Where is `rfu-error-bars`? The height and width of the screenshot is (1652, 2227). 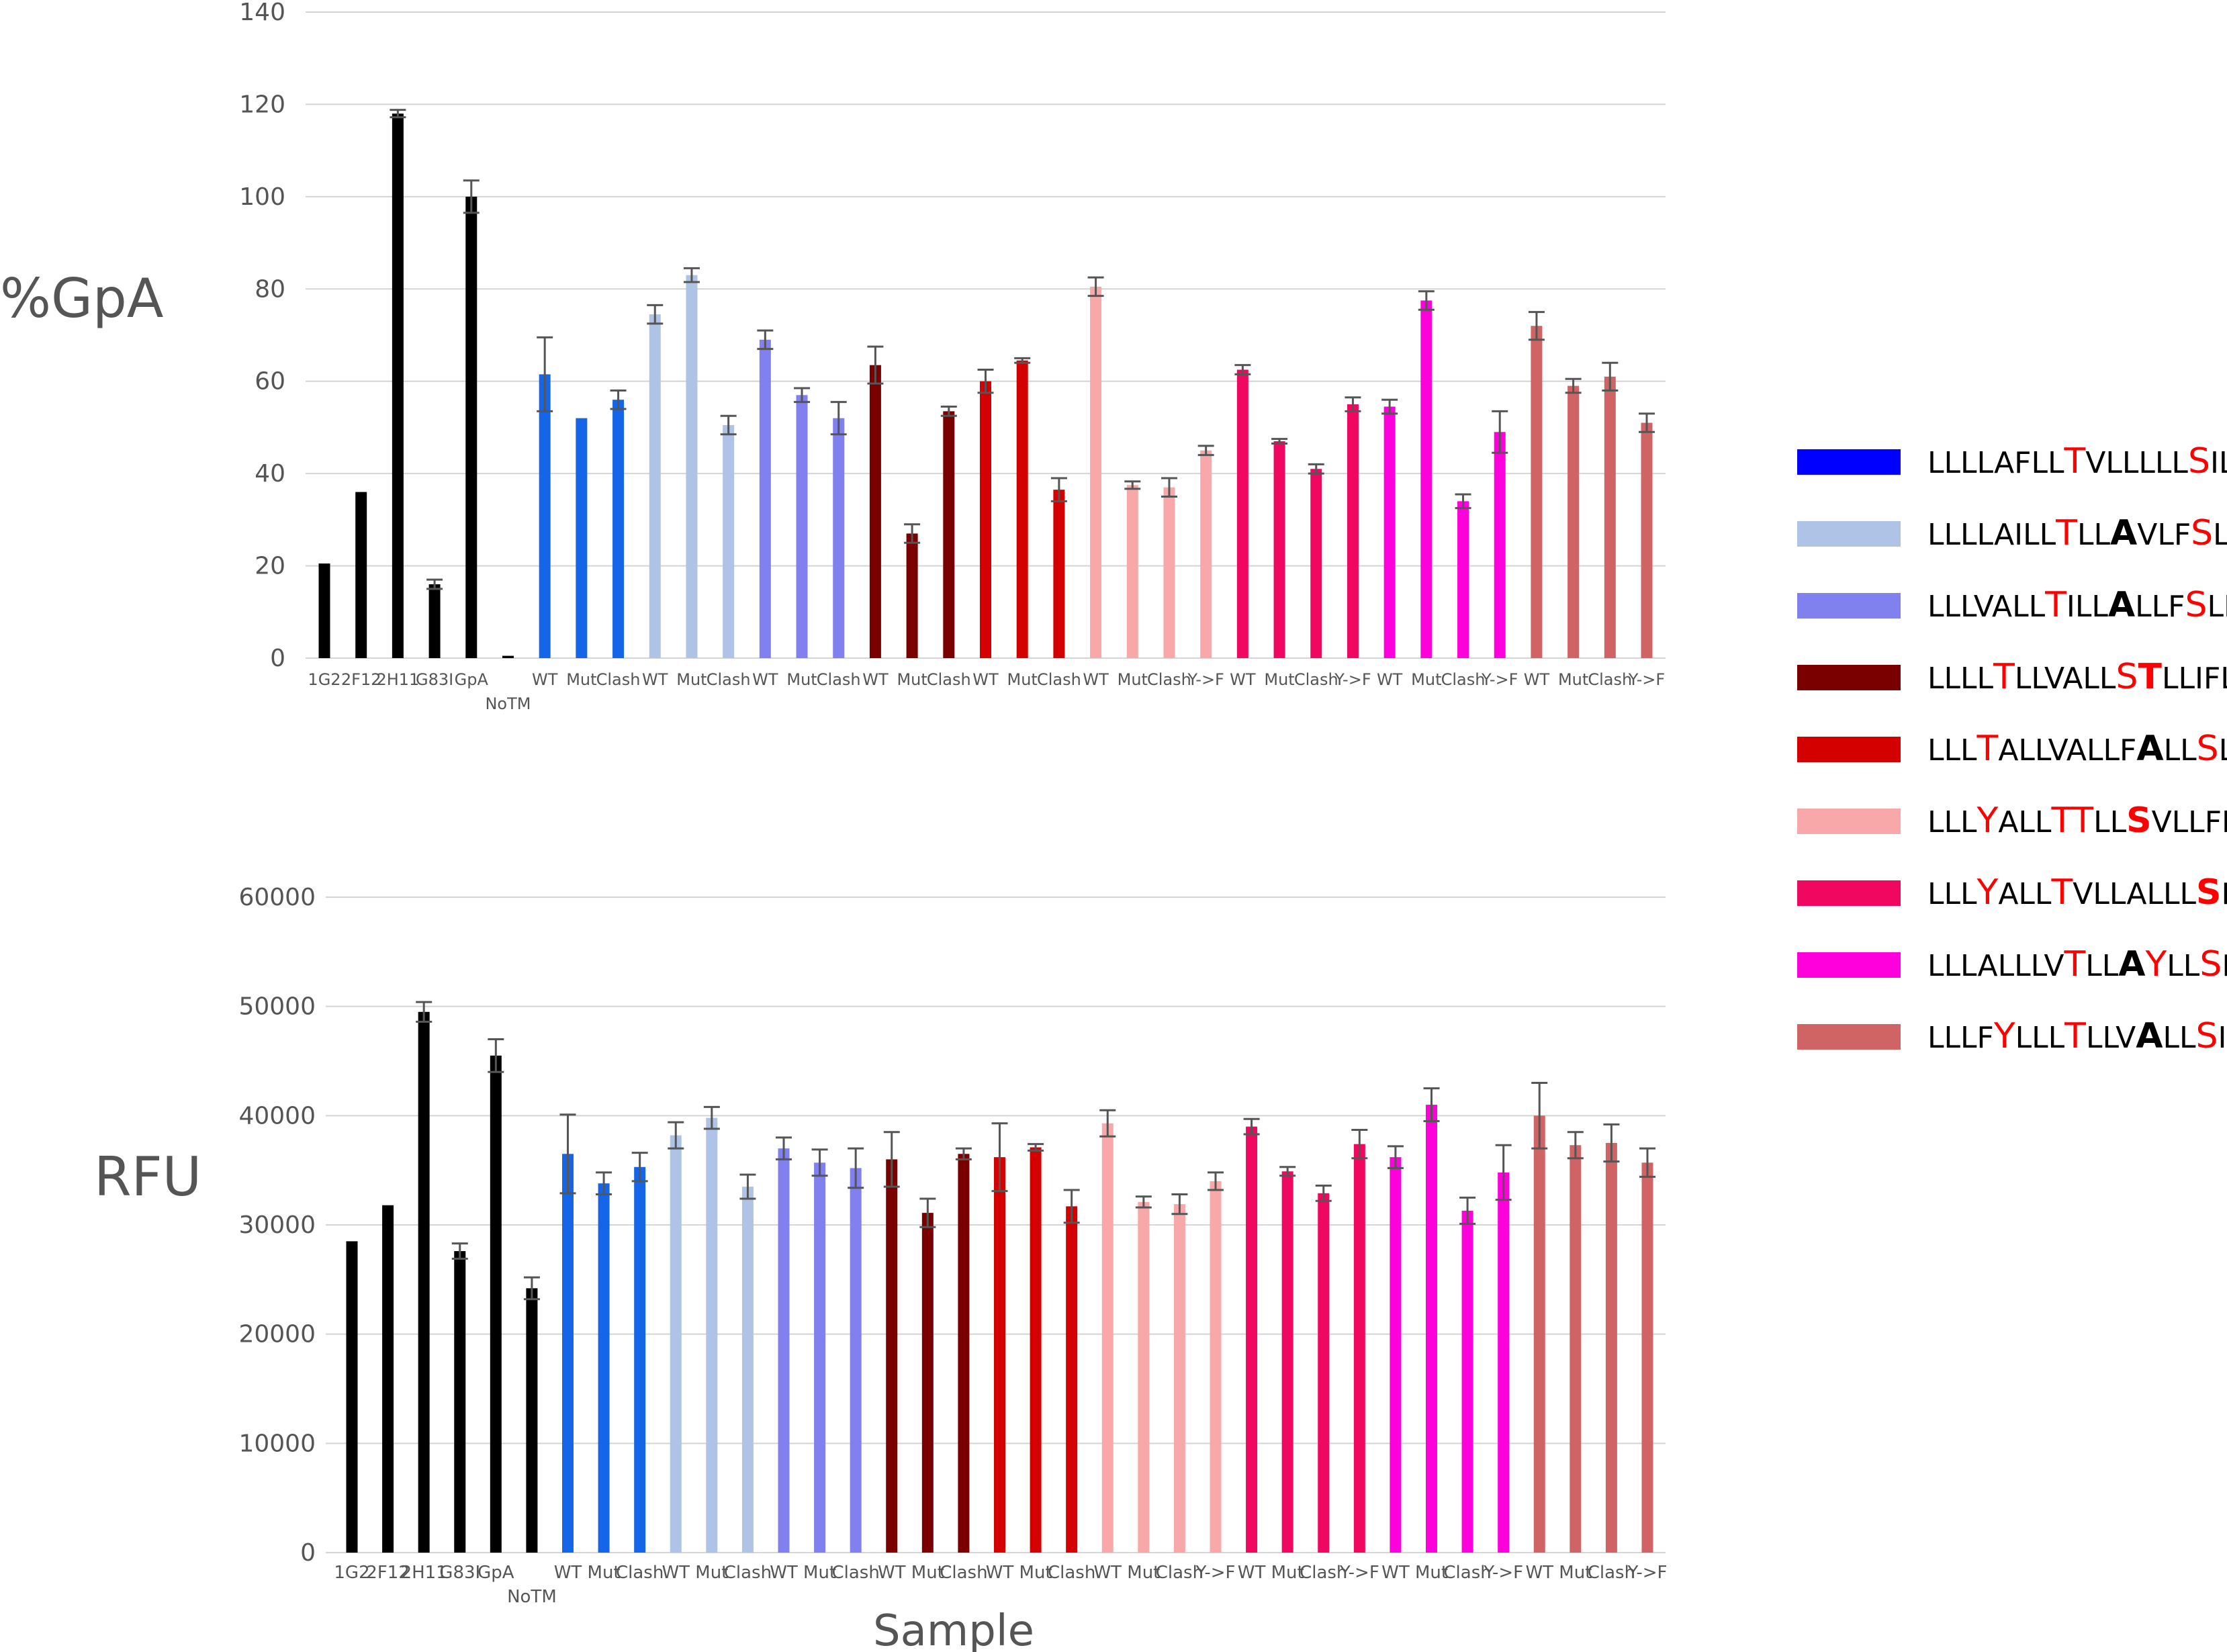
rfu-error-bars is located at coordinates (1035, 1151).